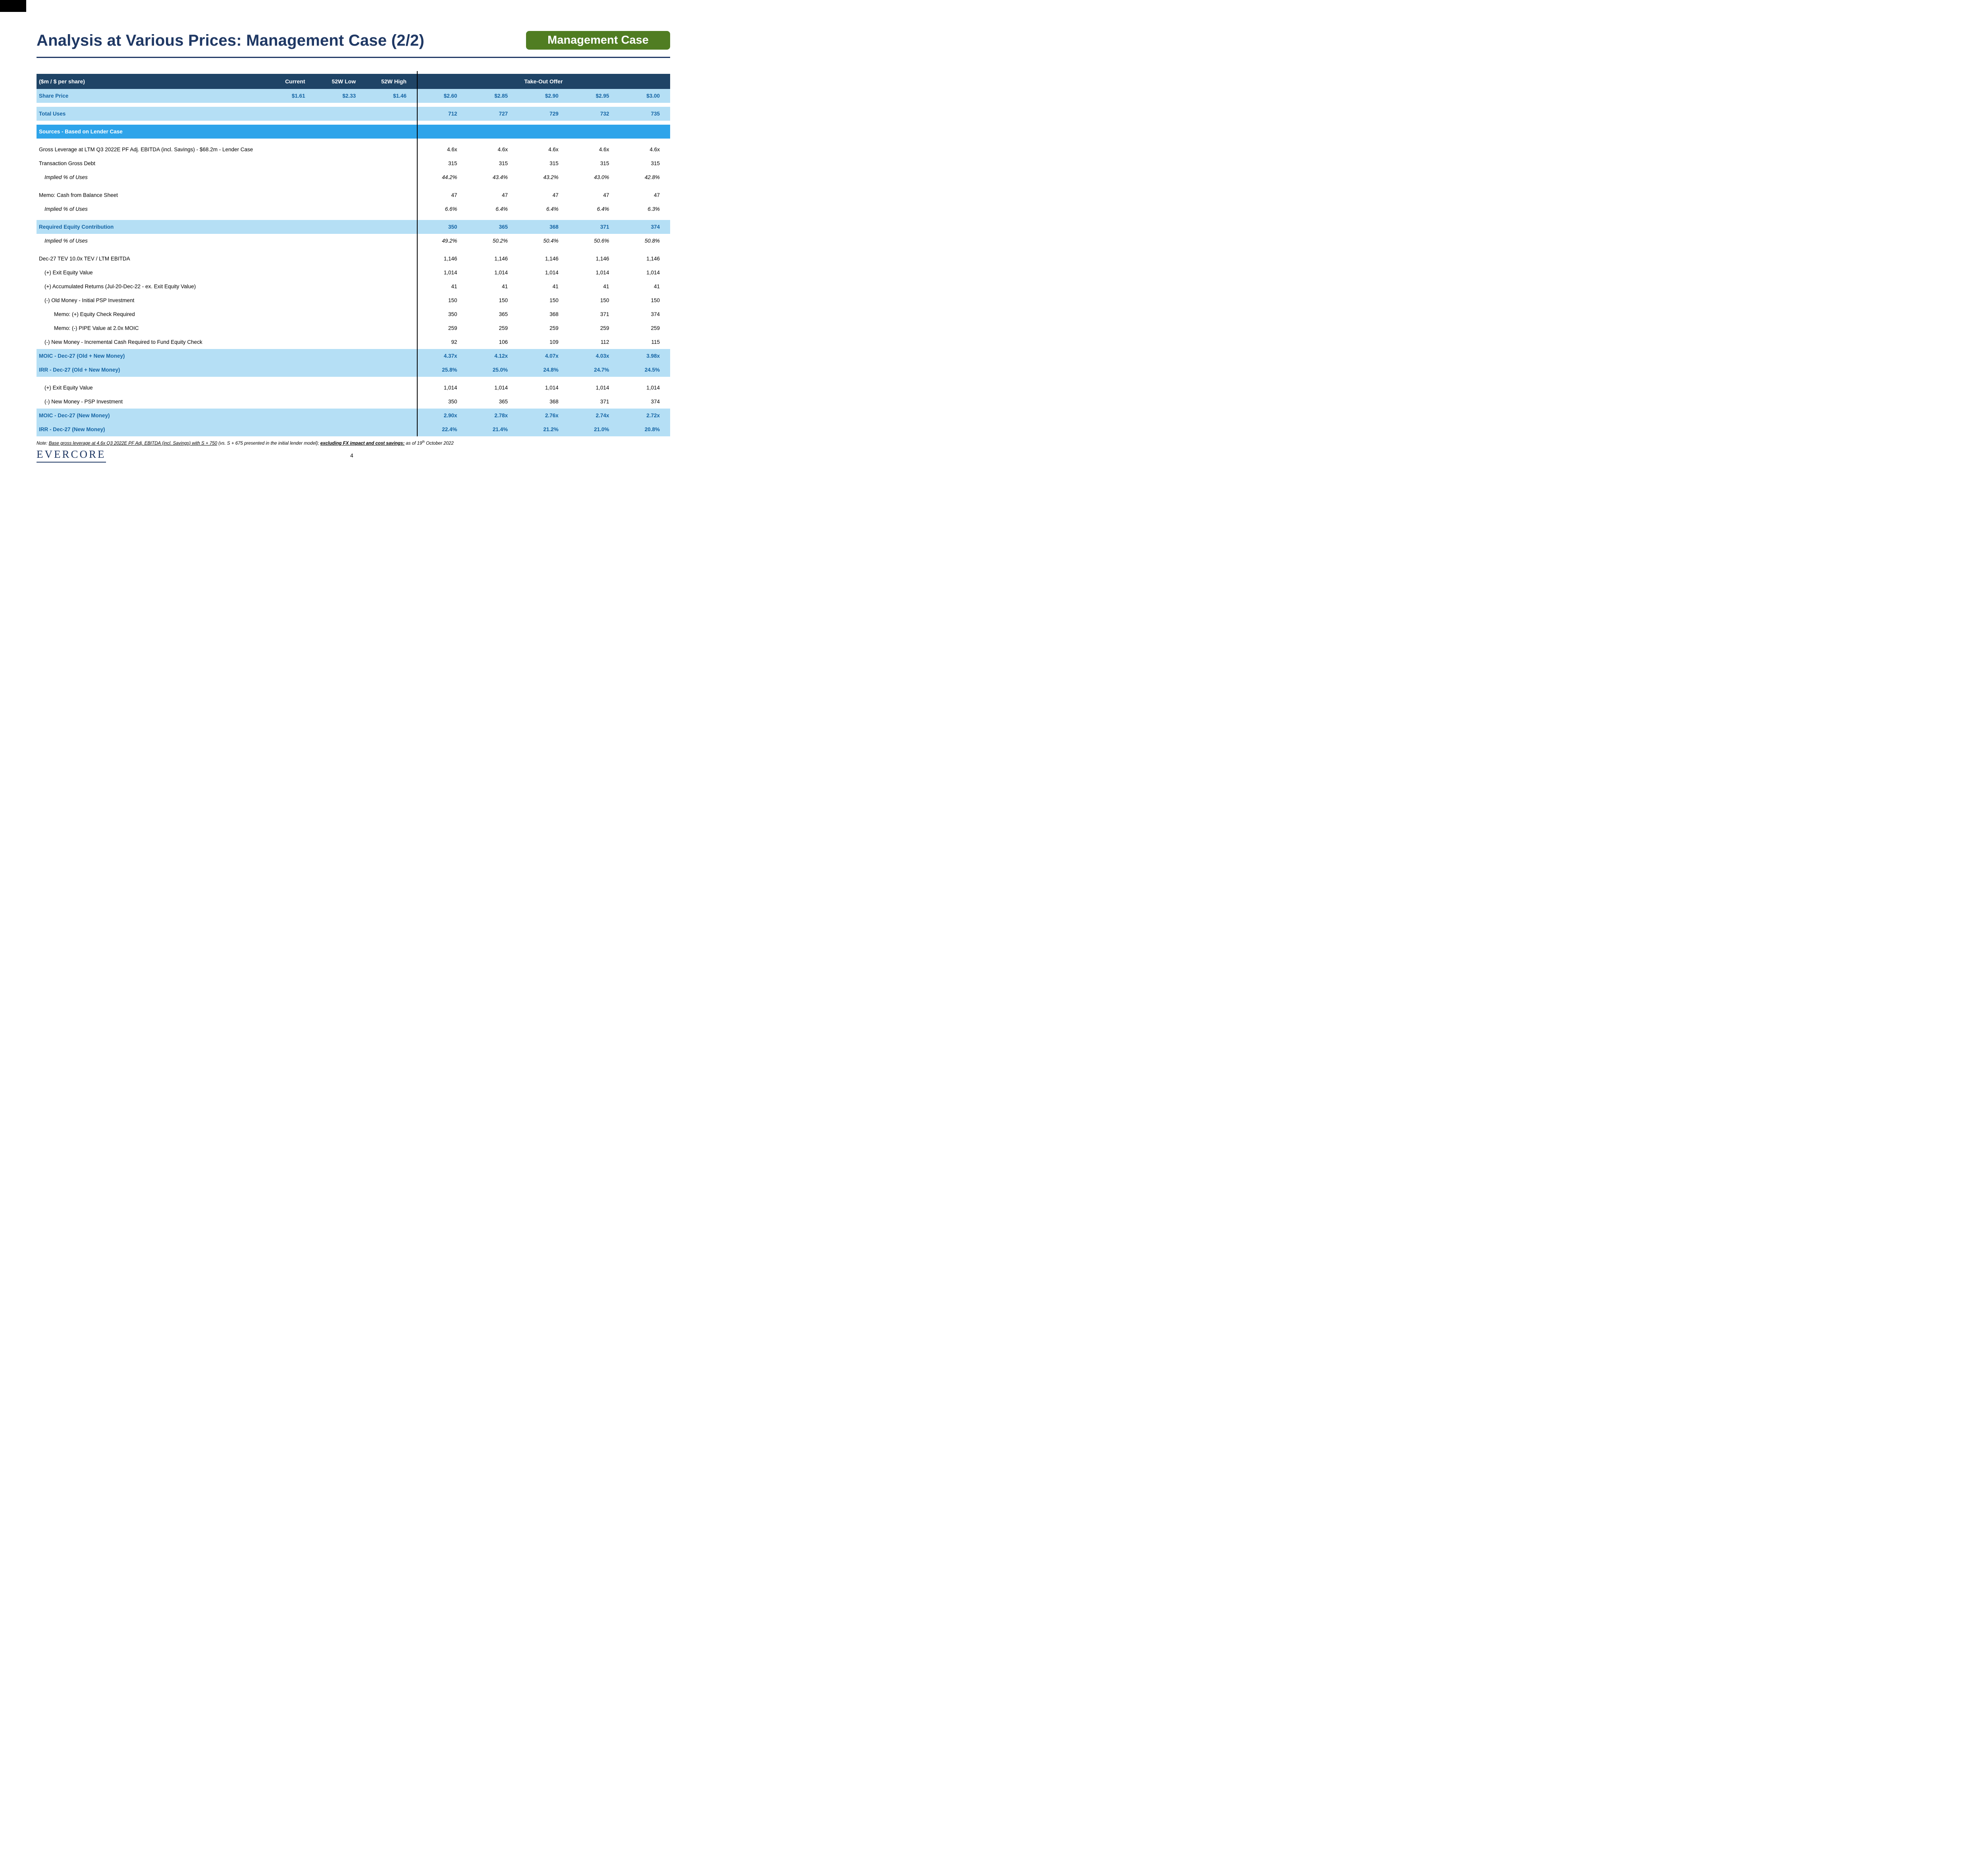 The image size is (1985, 1876). What do you see at coordinates (602, 415) in the screenshot?
I see `cell-offer-4: 2.74x` at bounding box center [602, 415].